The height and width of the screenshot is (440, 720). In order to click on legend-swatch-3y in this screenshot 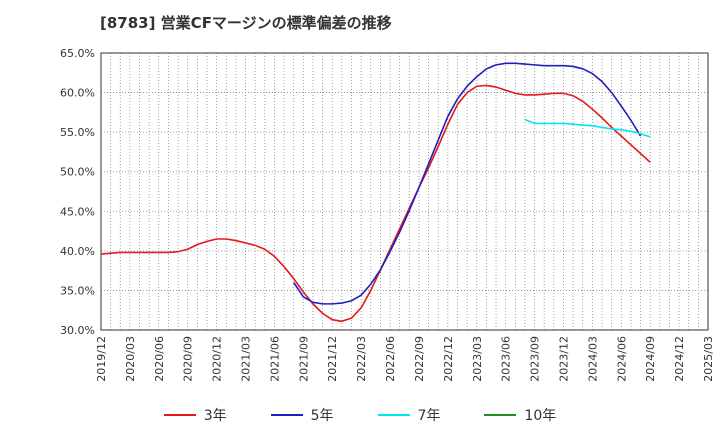, I will do `click(179, 415)`.